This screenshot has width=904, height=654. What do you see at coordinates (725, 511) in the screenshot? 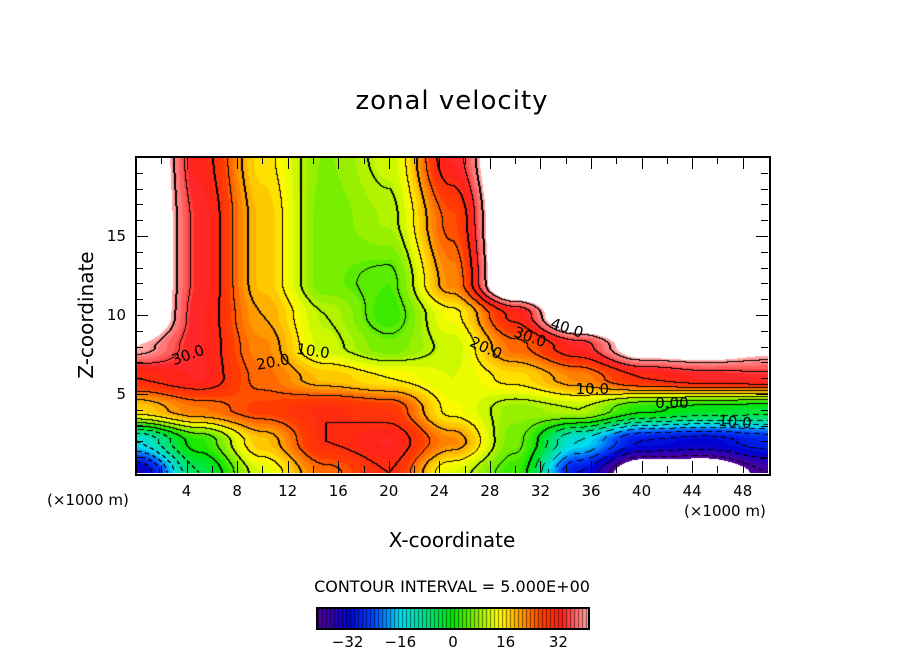
I see `x-unit-label-right: (×1000 m)` at bounding box center [725, 511].